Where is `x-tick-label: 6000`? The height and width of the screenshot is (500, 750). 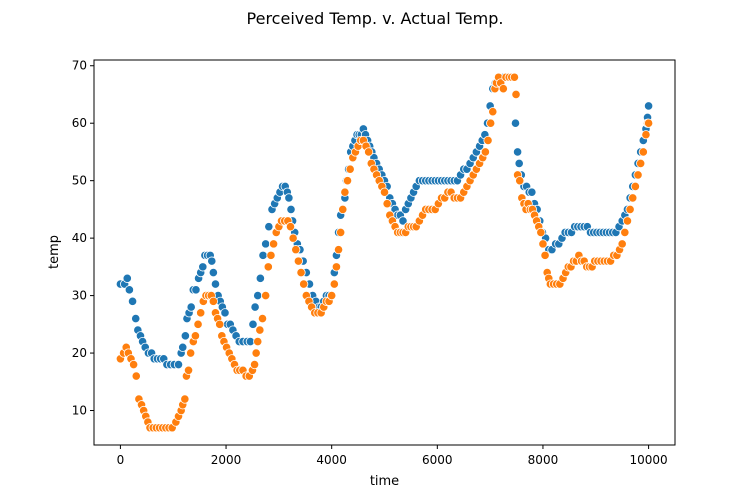
x-tick-label: 6000 is located at coordinates (437, 460).